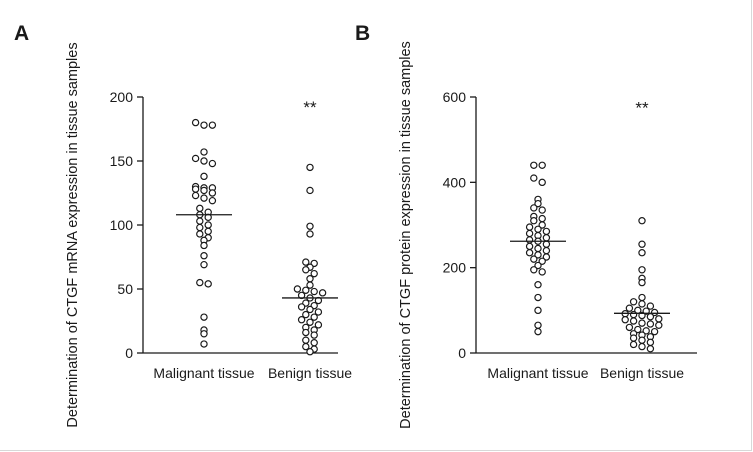  I want to click on chart1-y-tick-label: 0, so click(129, 353).